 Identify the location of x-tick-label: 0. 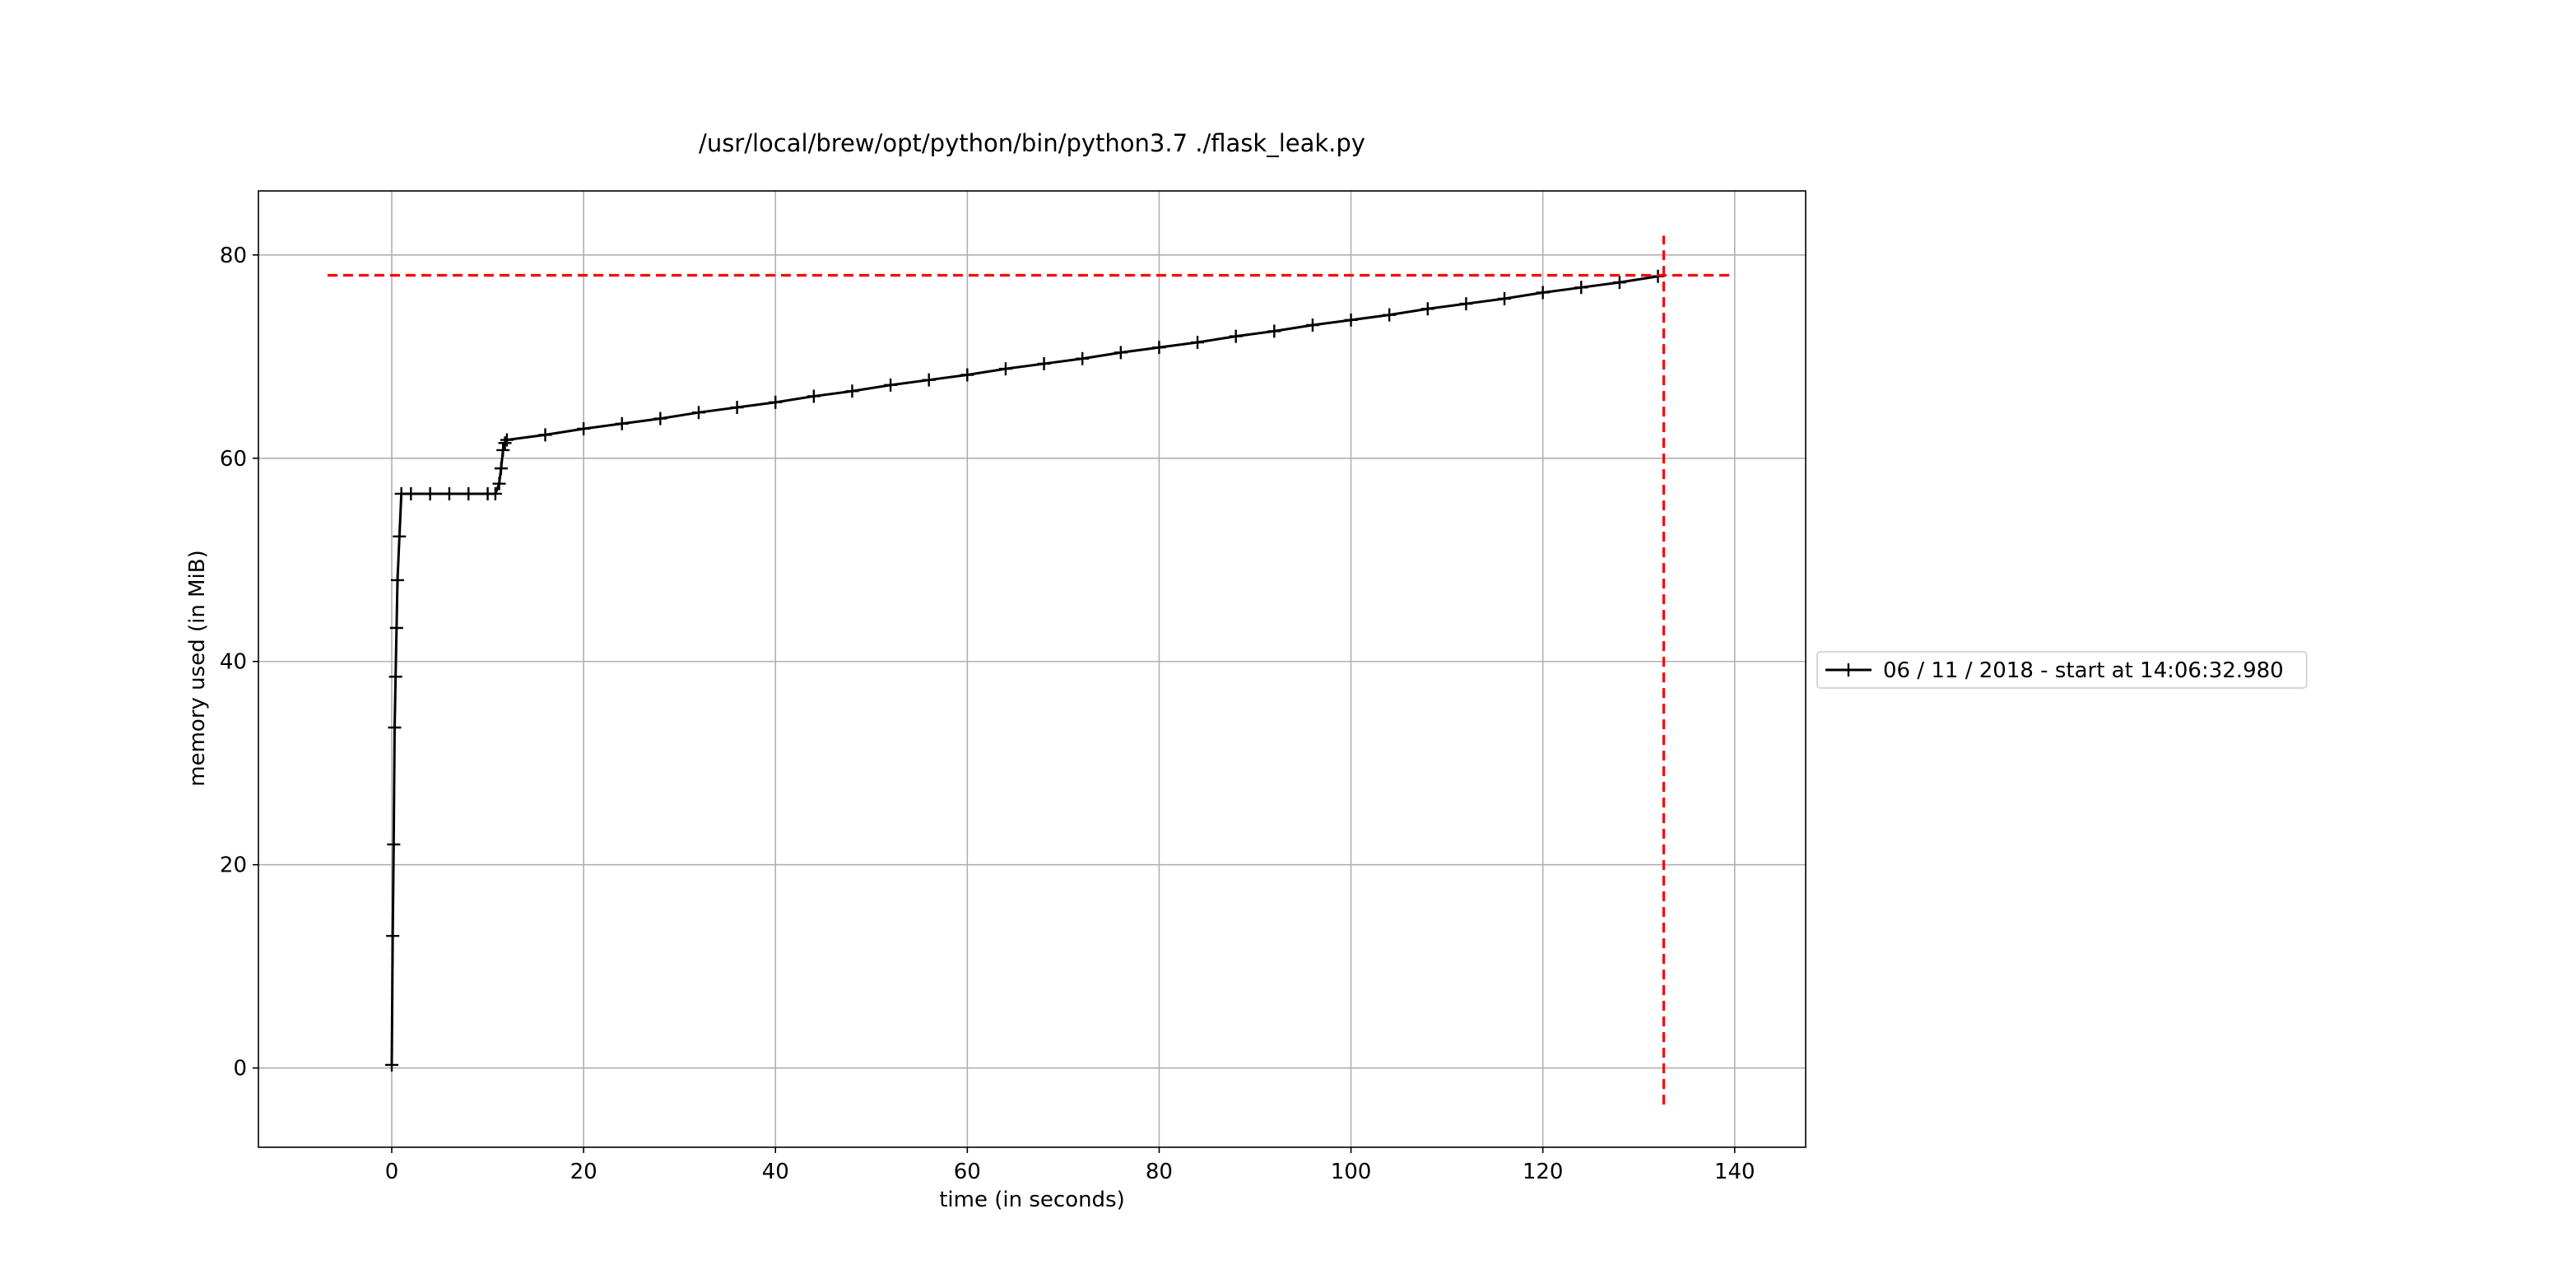
(392, 1172).